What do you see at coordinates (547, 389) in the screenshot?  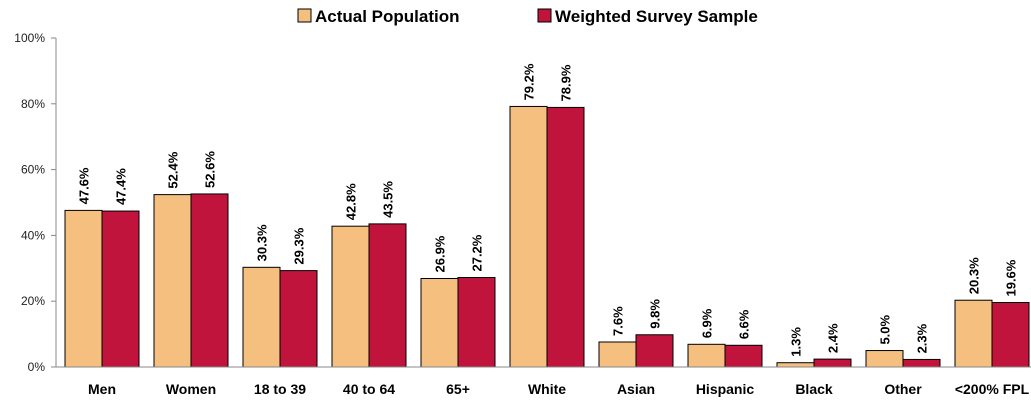 I see `x-tick-label: White` at bounding box center [547, 389].